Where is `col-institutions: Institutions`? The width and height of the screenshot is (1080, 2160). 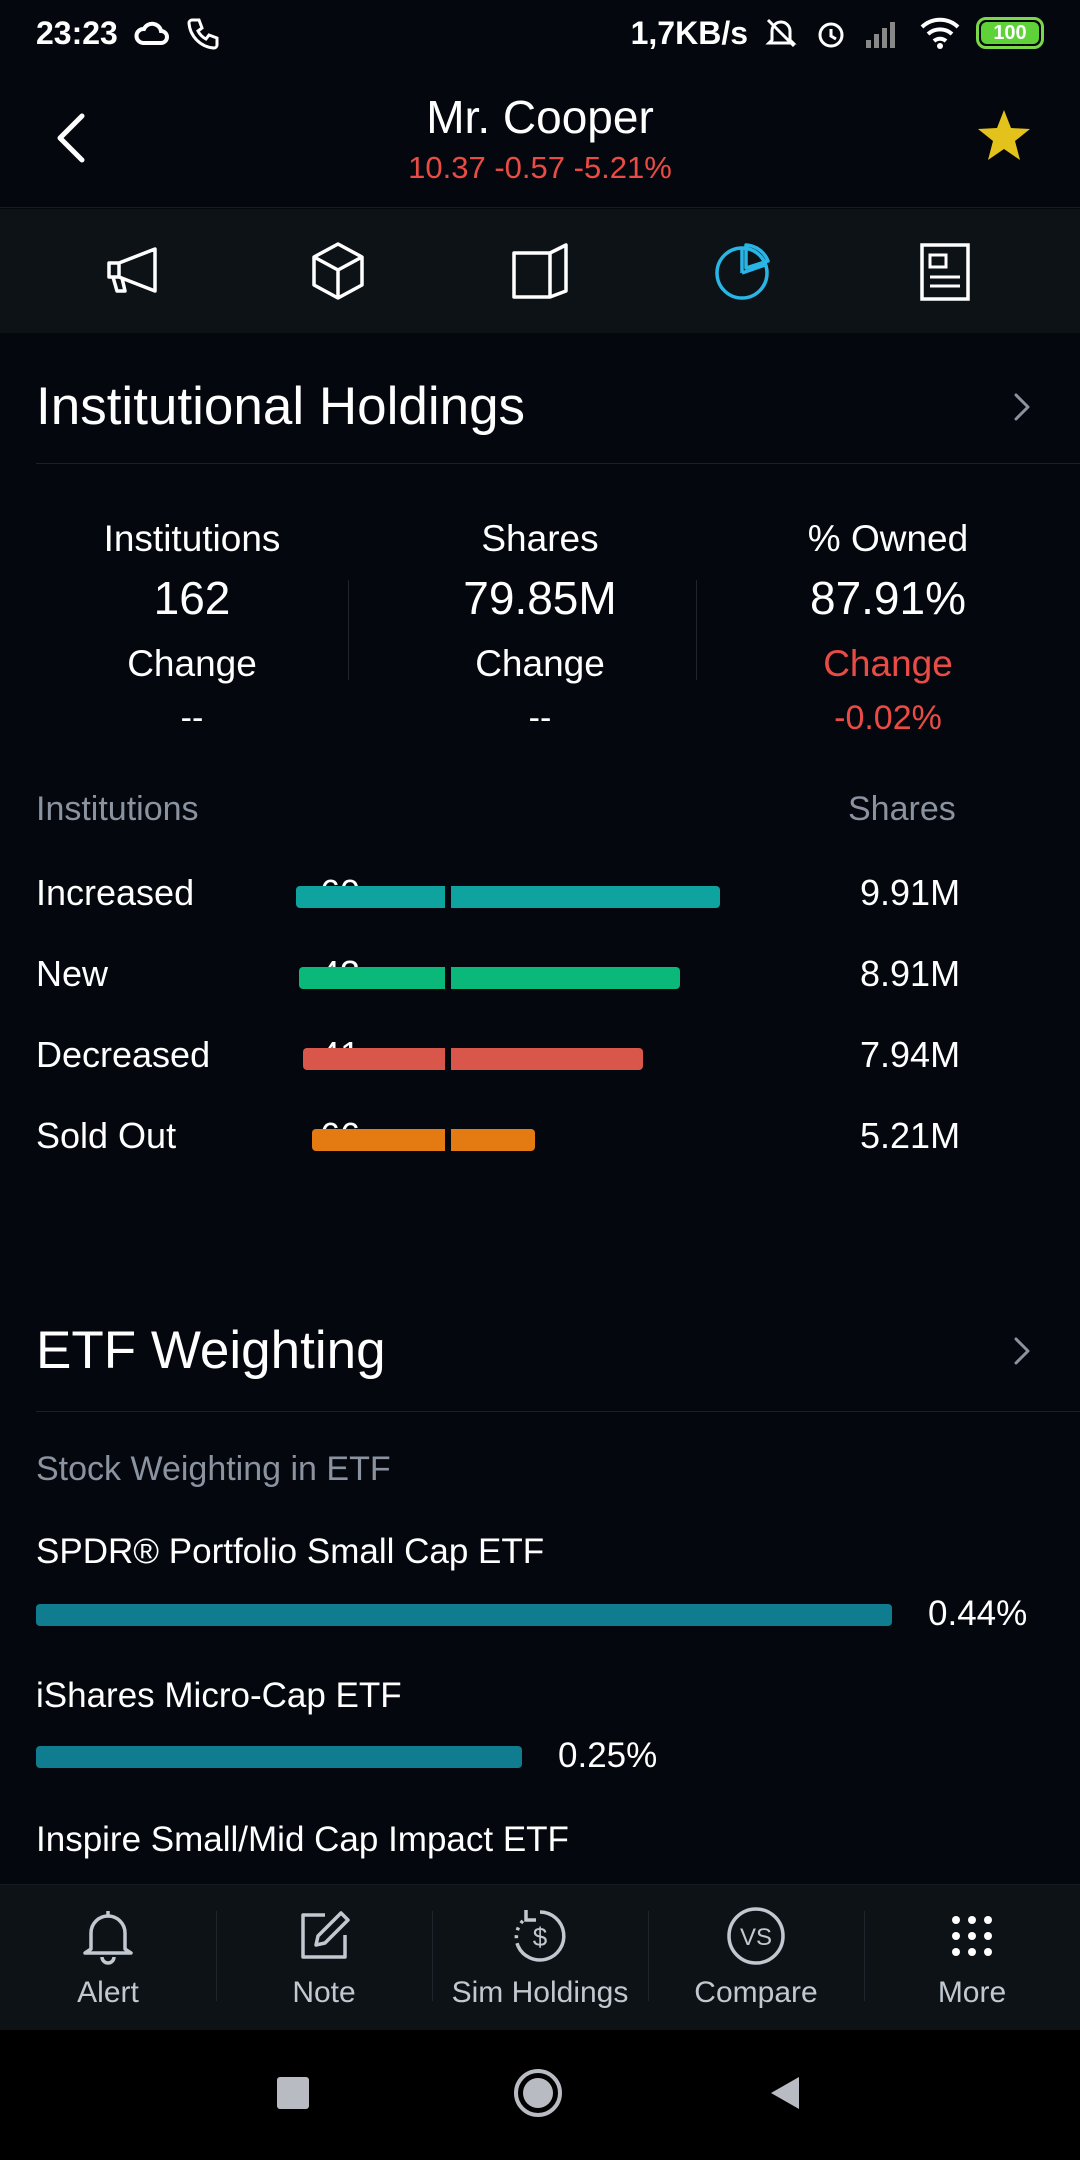 col-institutions: Institutions is located at coordinates (117, 809).